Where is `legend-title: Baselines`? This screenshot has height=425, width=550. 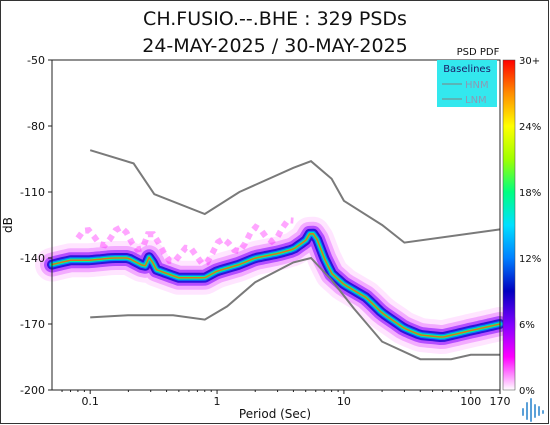
legend-title: Baselines is located at coordinates (467, 69).